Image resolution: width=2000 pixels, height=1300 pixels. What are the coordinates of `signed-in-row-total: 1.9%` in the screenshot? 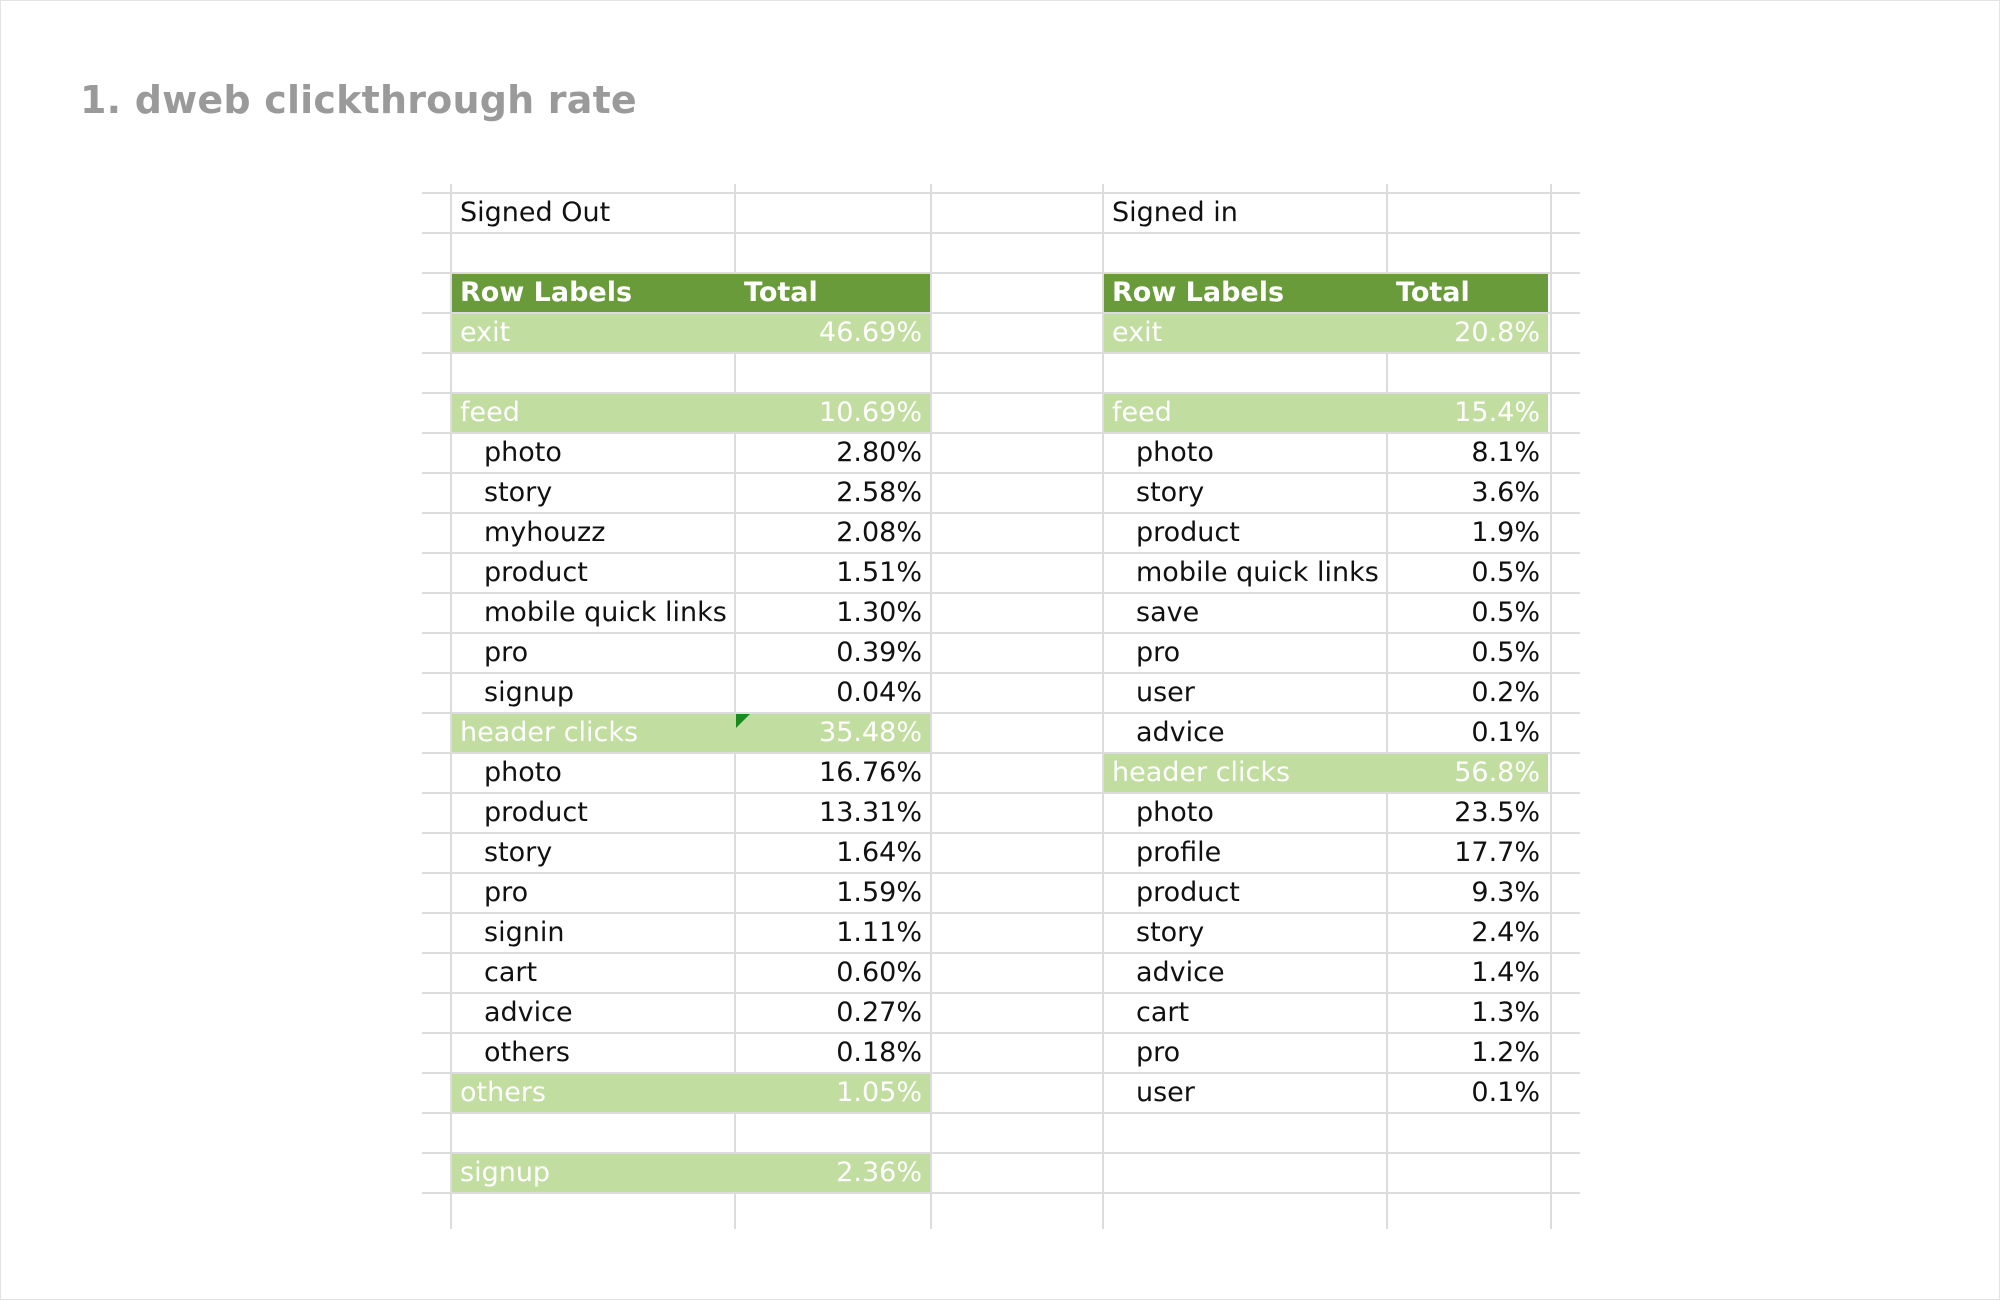 It's located at (1505, 532).